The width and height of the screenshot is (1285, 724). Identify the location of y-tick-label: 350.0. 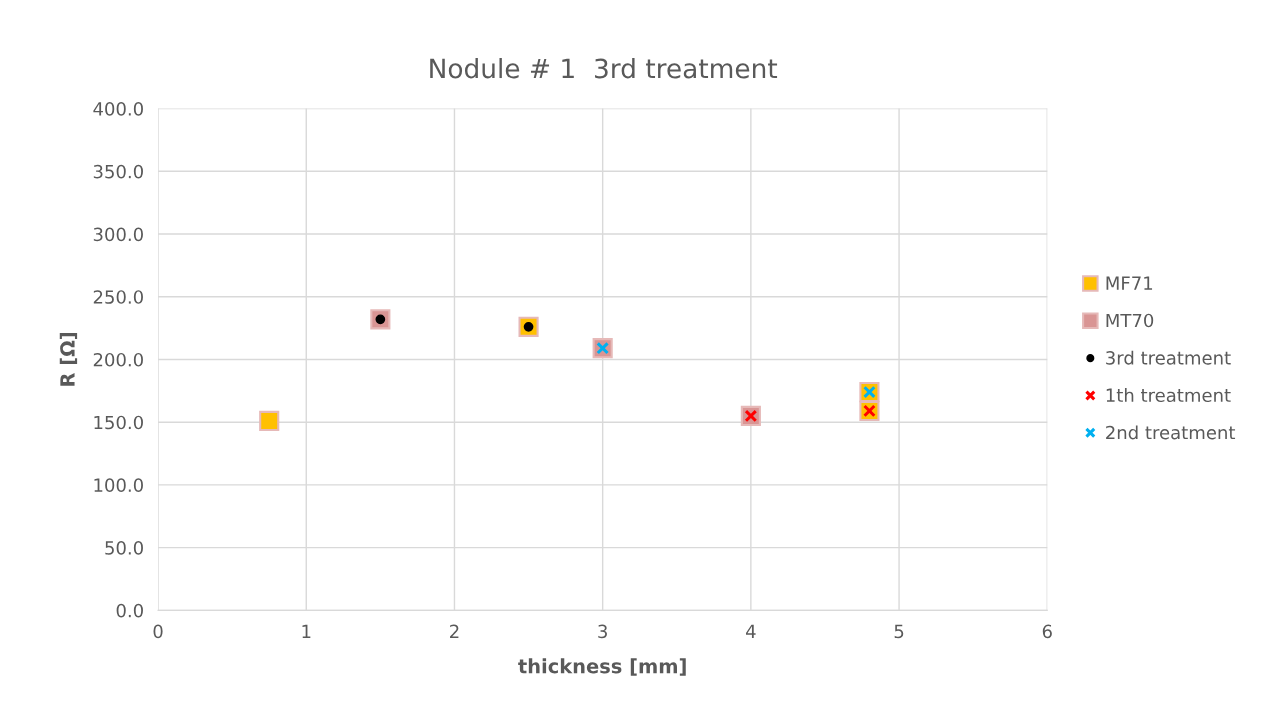
(118, 171).